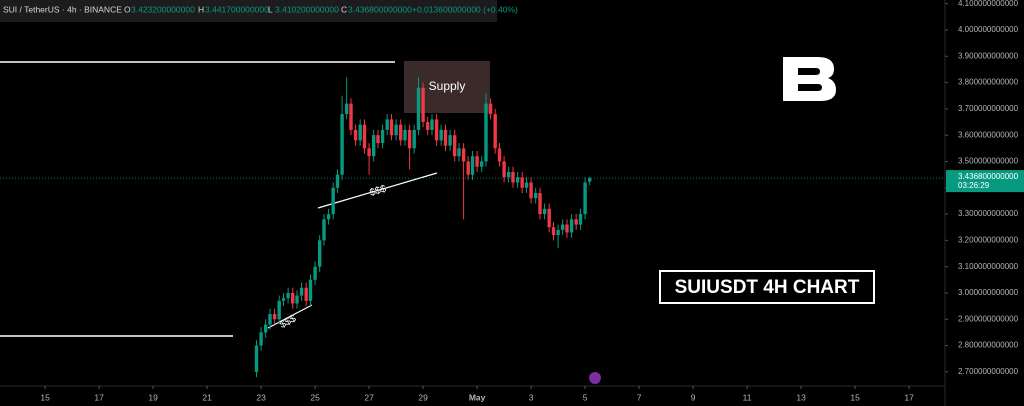 The image size is (1024, 406). Describe the element at coordinates (344, 9) in the screenshot. I see `c-label: C` at that location.